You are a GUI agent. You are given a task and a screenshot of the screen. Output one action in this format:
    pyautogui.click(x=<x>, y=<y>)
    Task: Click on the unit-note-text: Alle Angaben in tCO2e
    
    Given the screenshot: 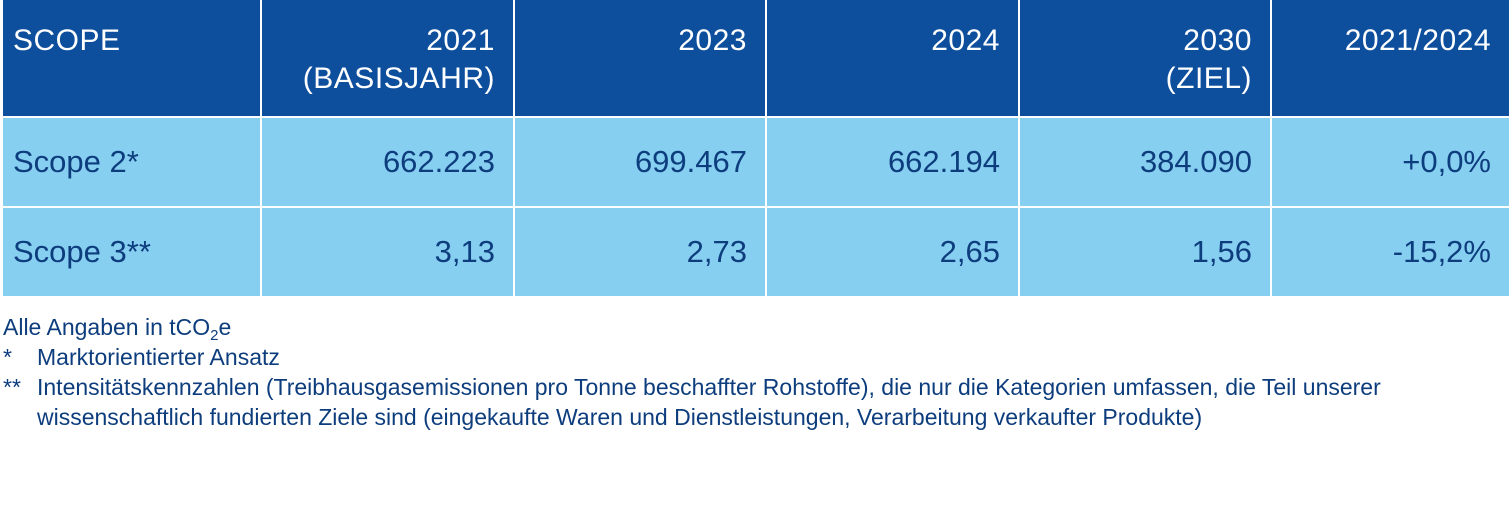 What is the action you would take?
    pyautogui.click(x=117, y=328)
    